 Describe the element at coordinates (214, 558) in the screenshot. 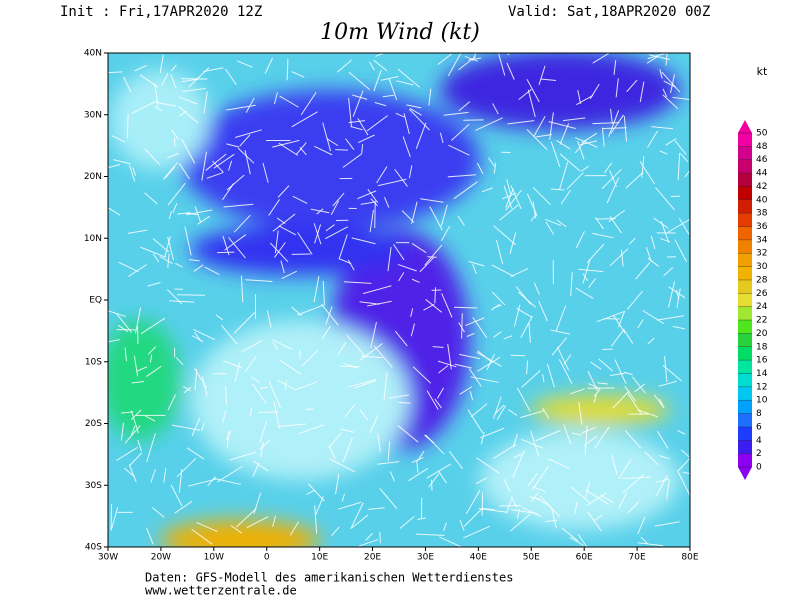

I see `lon-label: 10W` at that location.